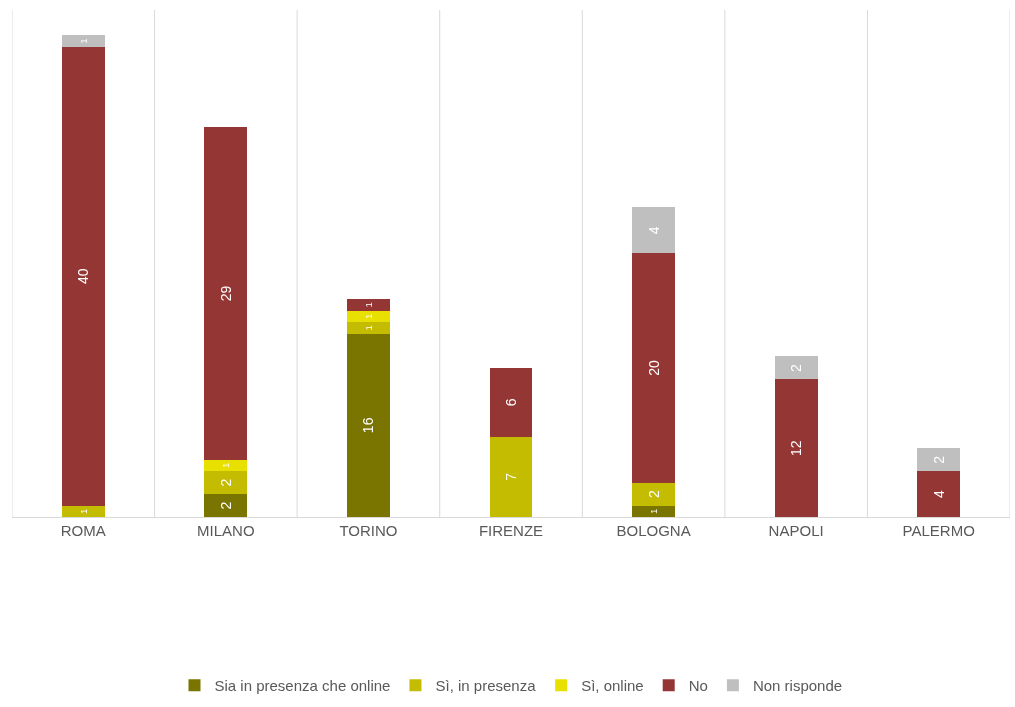 The width and height of the screenshot is (1015, 707). Describe the element at coordinates (511, 530) in the screenshot. I see `x-tick-label: FIRENZE` at that location.